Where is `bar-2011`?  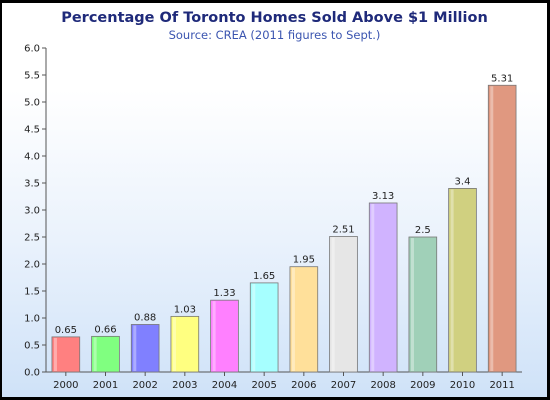 bar-2011 is located at coordinates (502, 228).